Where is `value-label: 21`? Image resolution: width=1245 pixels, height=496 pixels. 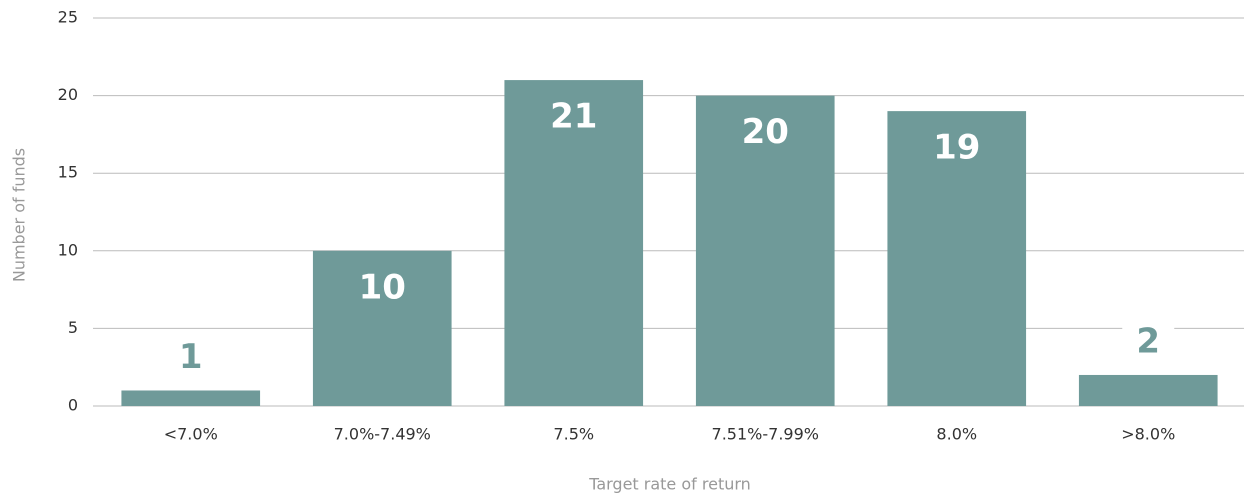
value-label: 21 is located at coordinates (573, 117).